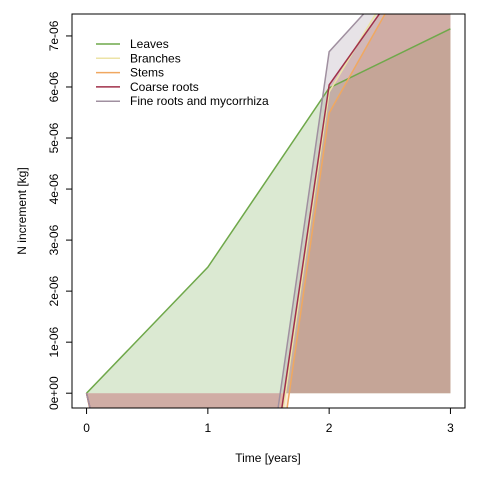  I want to click on y-tick-label: 3e-06, so click(54, 239).